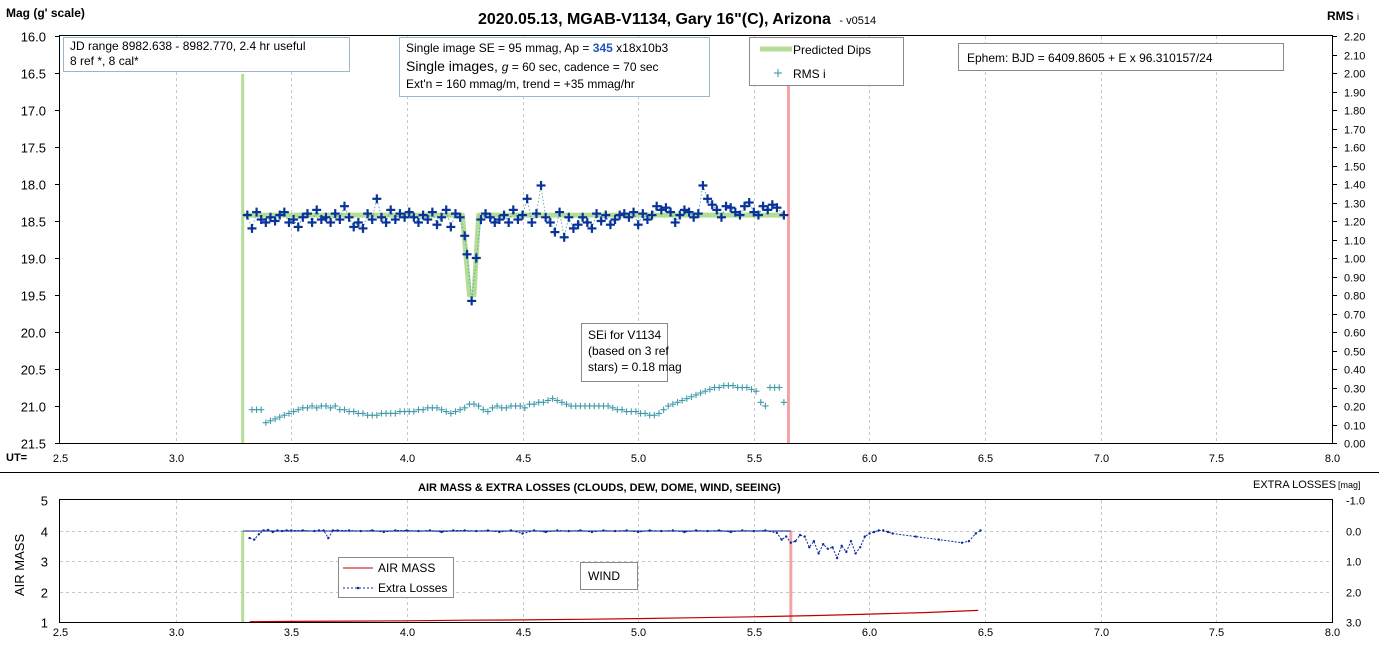  What do you see at coordinates (515, 243) in the screenshot?
I see `mag-series` at bounding box center [515, 243].